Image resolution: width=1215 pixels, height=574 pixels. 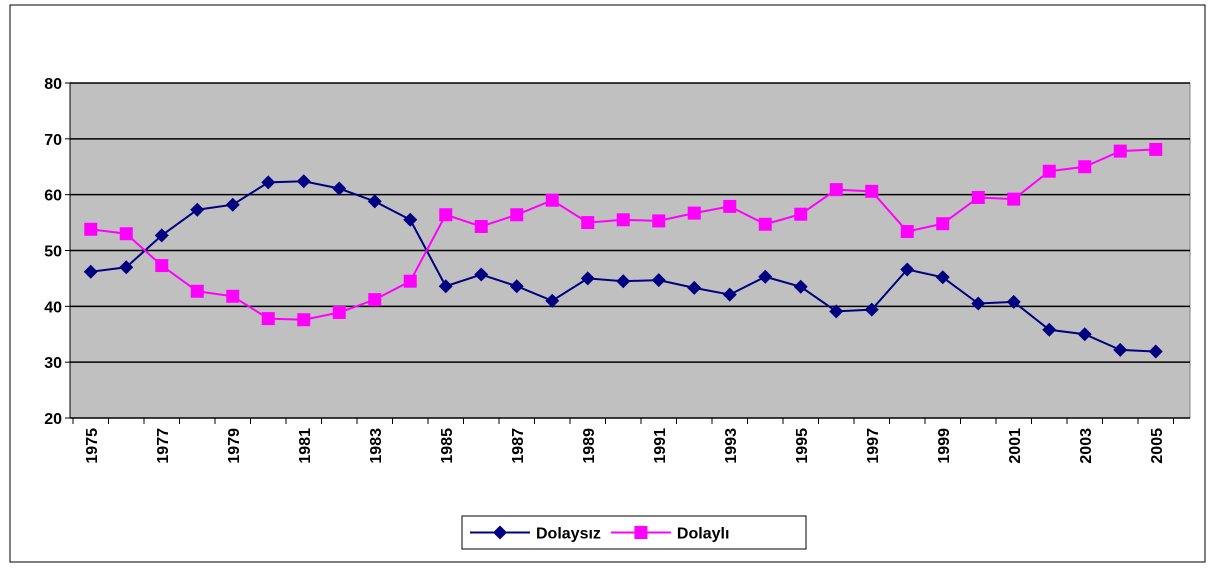 I want to click on x-tick-label: 2005, so click(x=1157, y=446).